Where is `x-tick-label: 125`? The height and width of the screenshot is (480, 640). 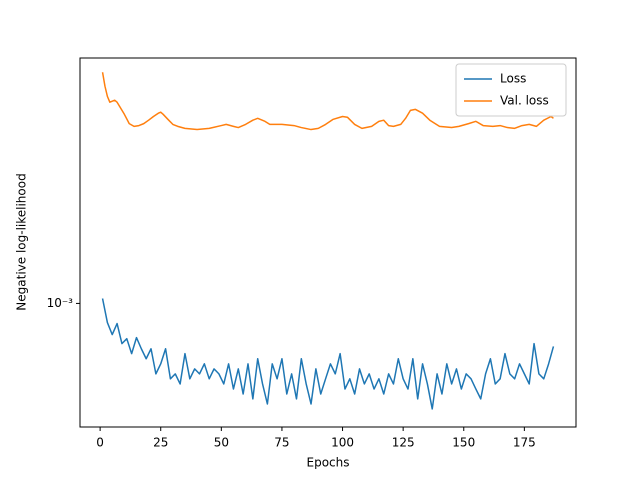 x-tick-label: 125 is located at coordinates (403, 443).